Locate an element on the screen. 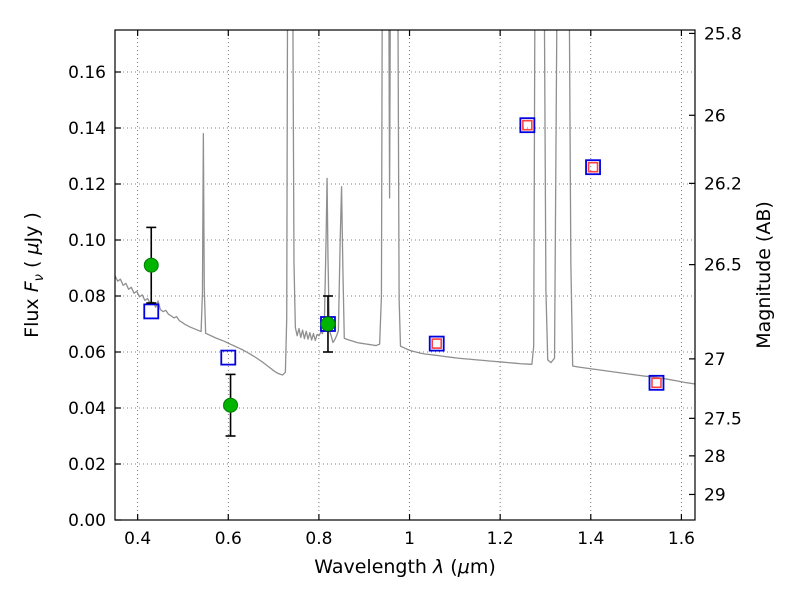 The image size is (800, 604). y-left-tick-label: 0.12 is located at coordinates (87, 185).